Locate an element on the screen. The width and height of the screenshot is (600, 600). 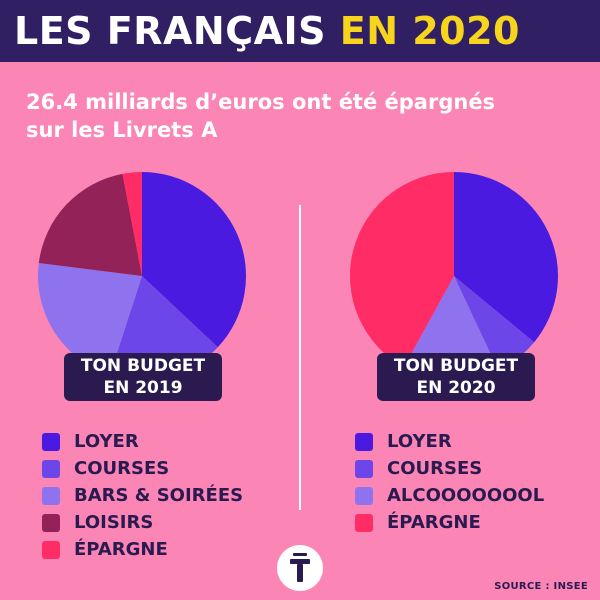
pie-slice-loisirs is located at coordinates (90, 224).